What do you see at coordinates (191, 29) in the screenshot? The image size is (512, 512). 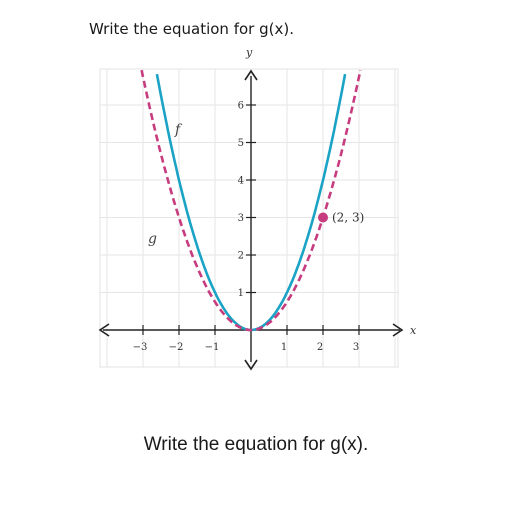 I see `question-text-top: Write the equation for g(x).` at bounding box center [191, 29].